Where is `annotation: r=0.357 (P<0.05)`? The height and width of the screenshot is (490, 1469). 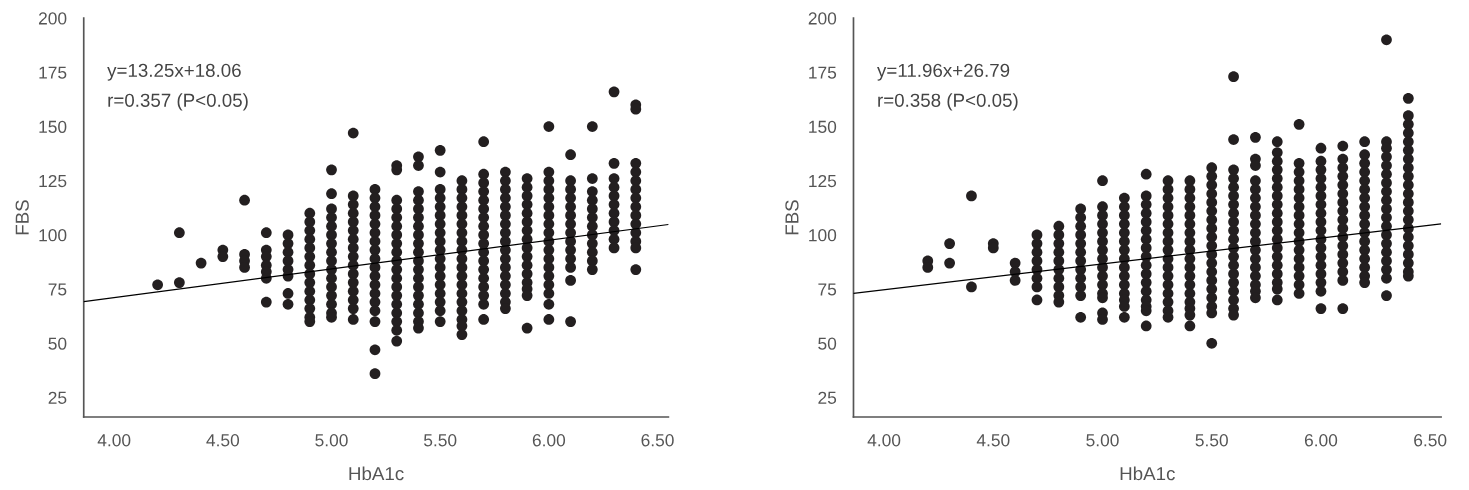 annotation: r=0.357 (P<0.05) is located at coordinates (178, 102).